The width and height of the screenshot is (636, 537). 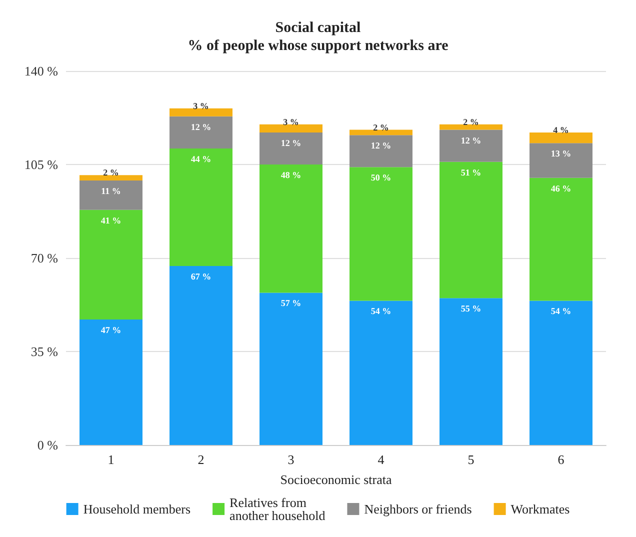 I want to click on data-label: 4 %, so click(x=561, y=129).